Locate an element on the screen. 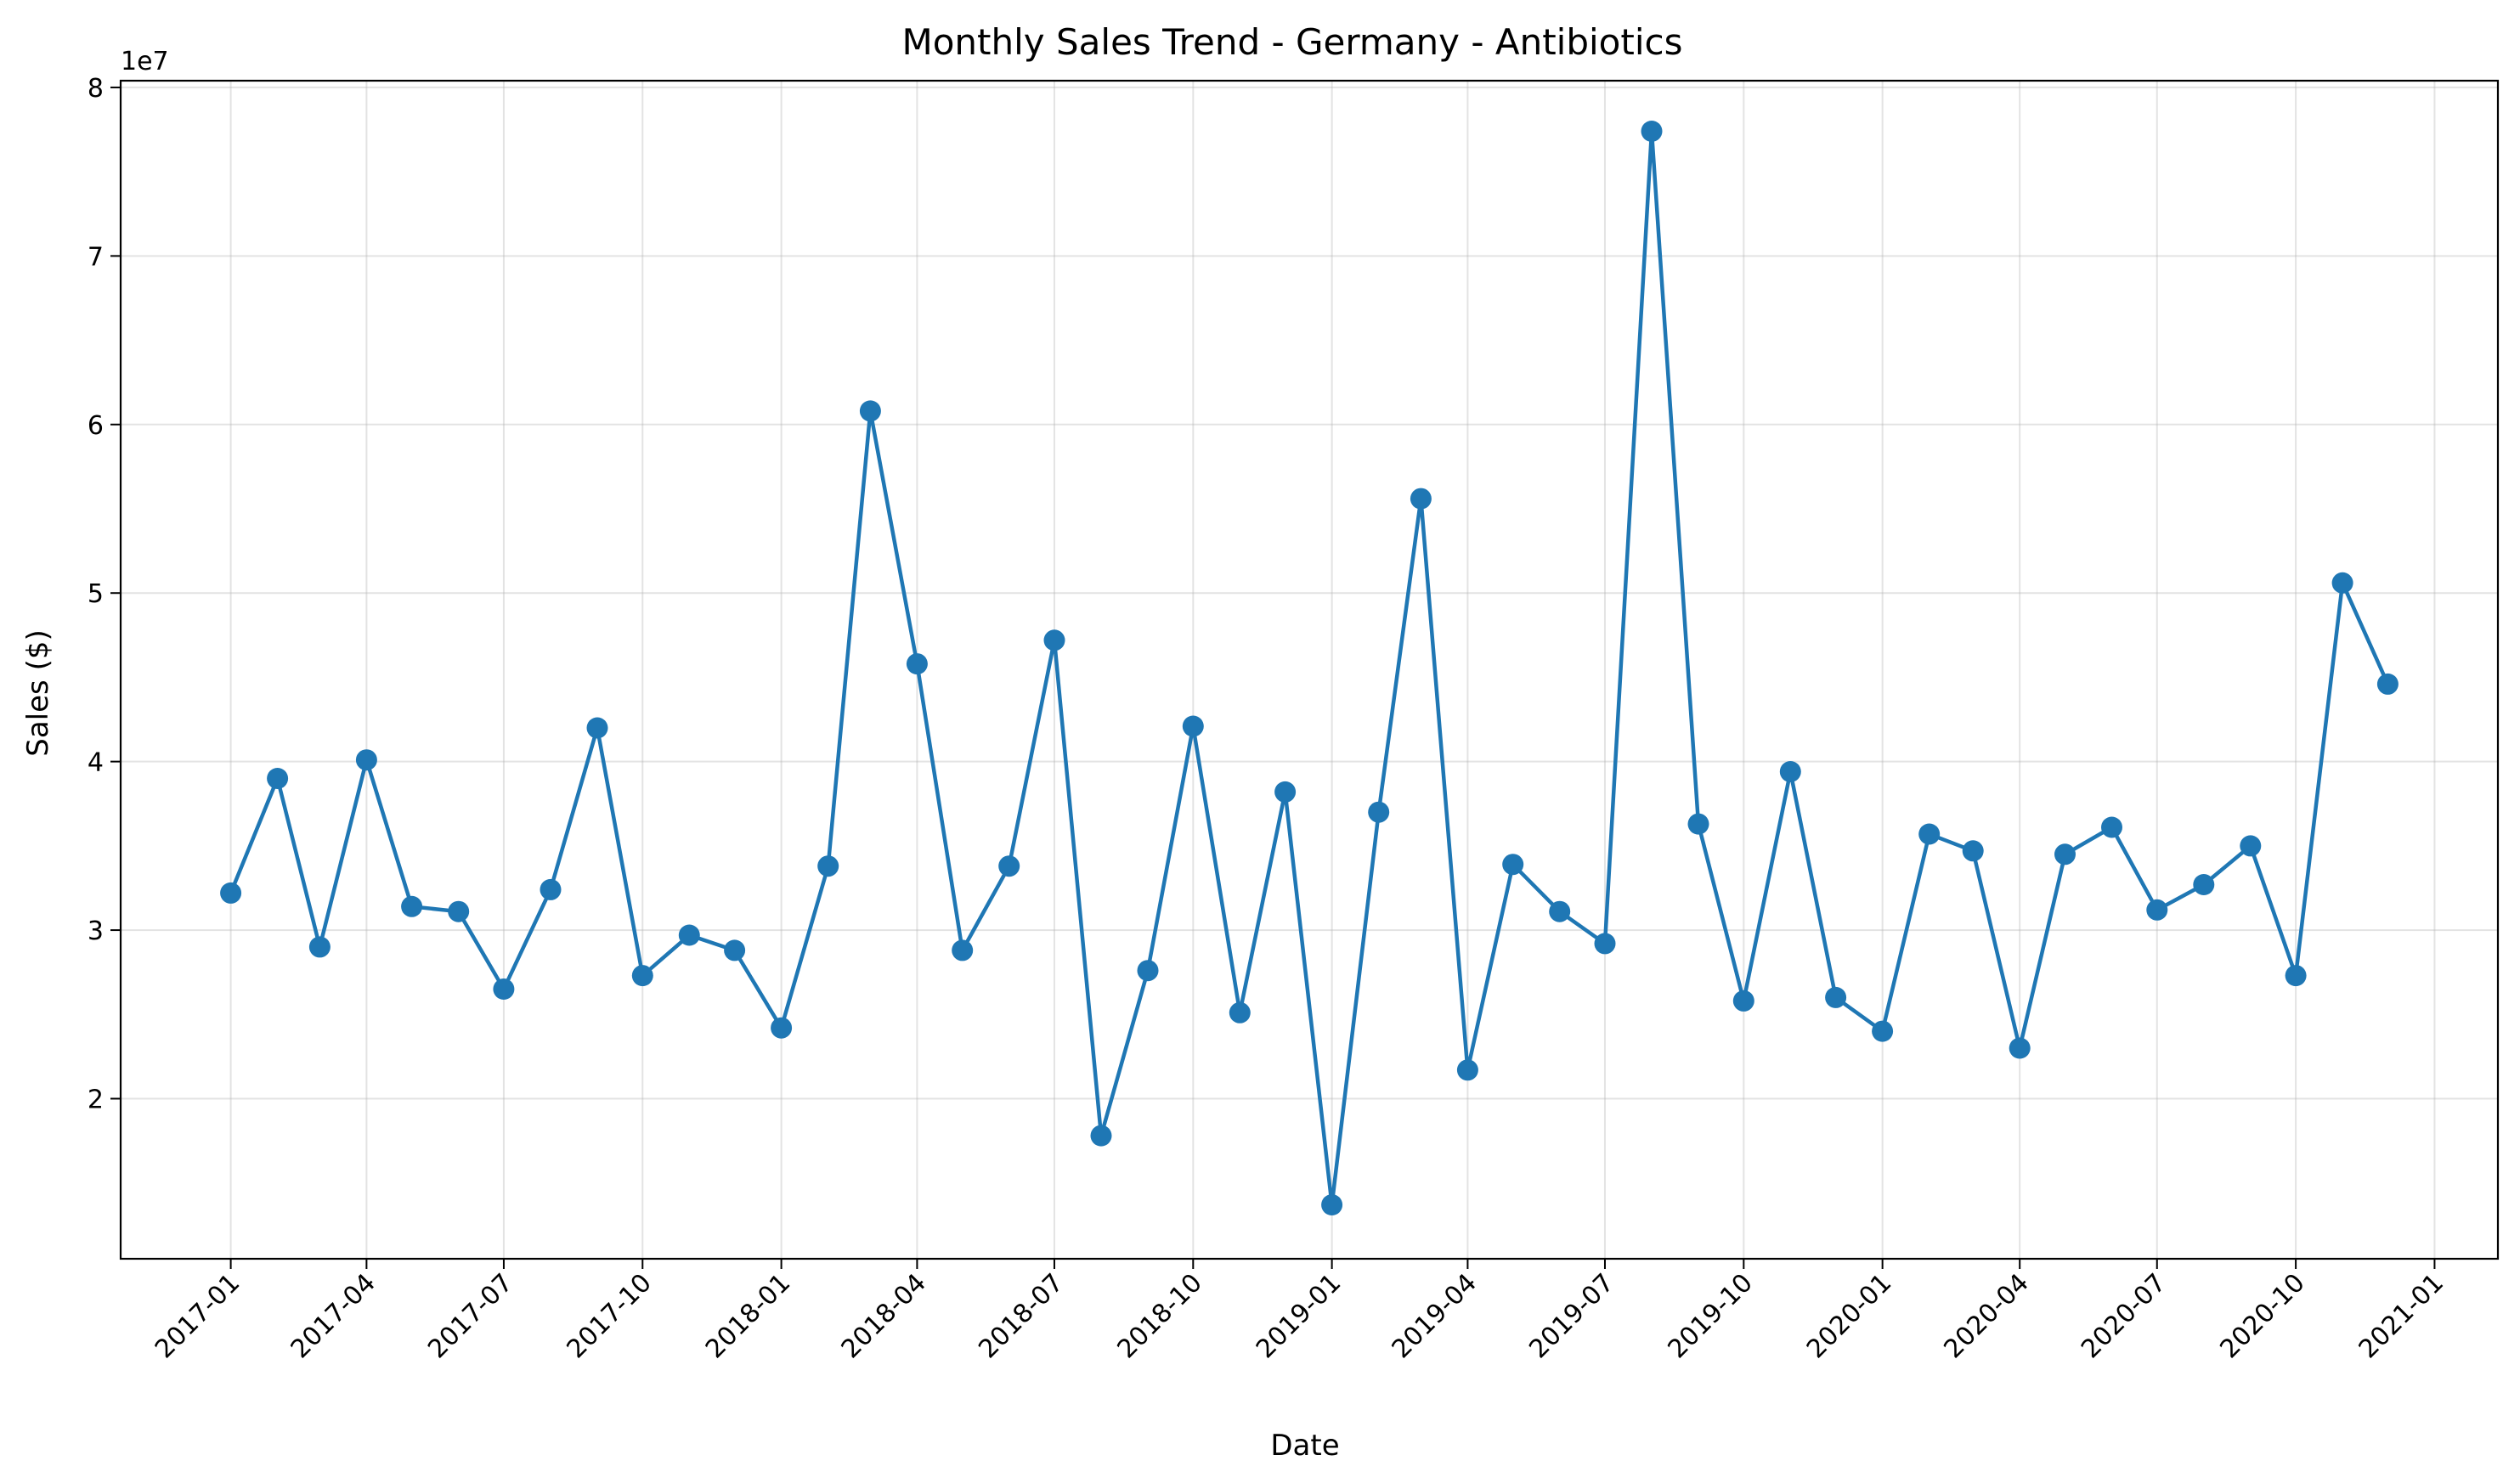 The height and width of the screenshot is (1483, 2520). y-tick-label: 6 is located at coordinates (96, 426).